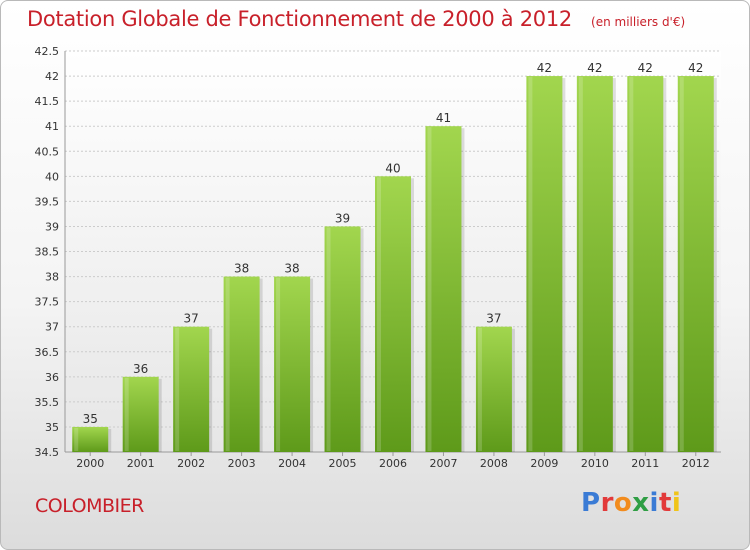 The width and height of the screenshot is (750, 550). What do you see at coordinates (292, 463) in the screenshot?
I see `x-tick-label: 2004` at bounding box center [292, 463].